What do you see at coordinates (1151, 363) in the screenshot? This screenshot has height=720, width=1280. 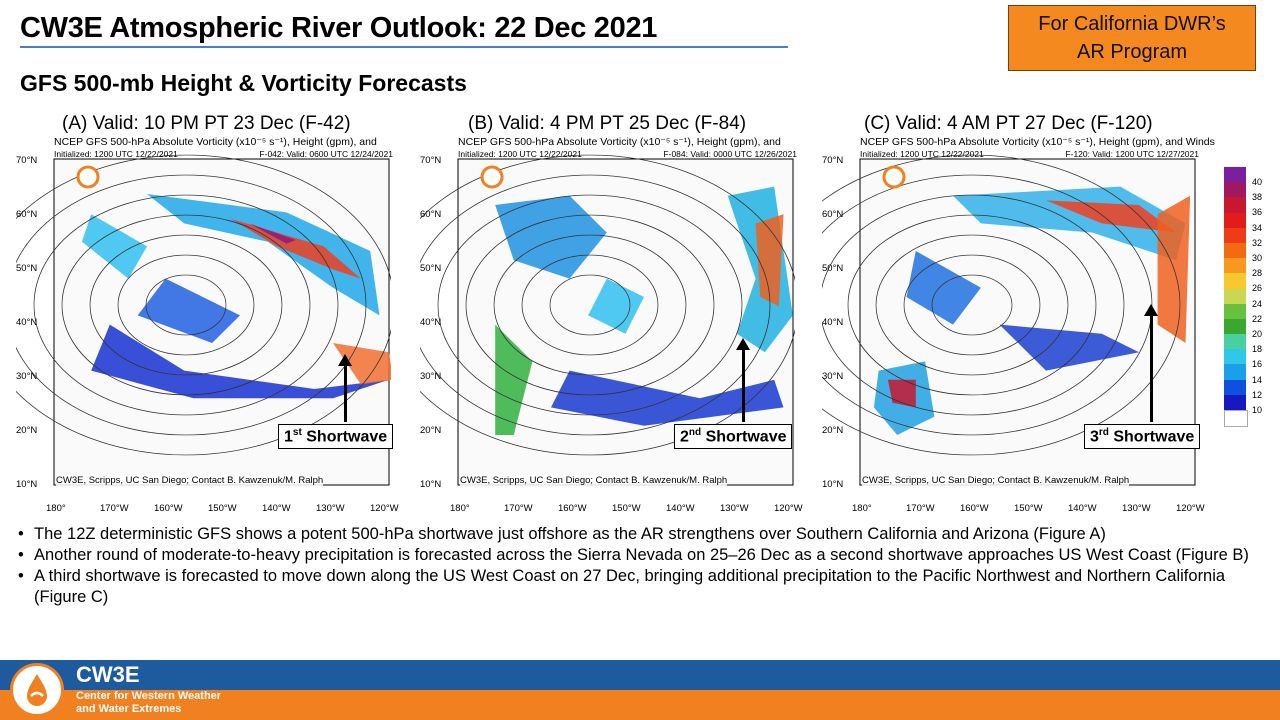 I see `shortwave-arrow-c` at bounding box center [1151, 363].